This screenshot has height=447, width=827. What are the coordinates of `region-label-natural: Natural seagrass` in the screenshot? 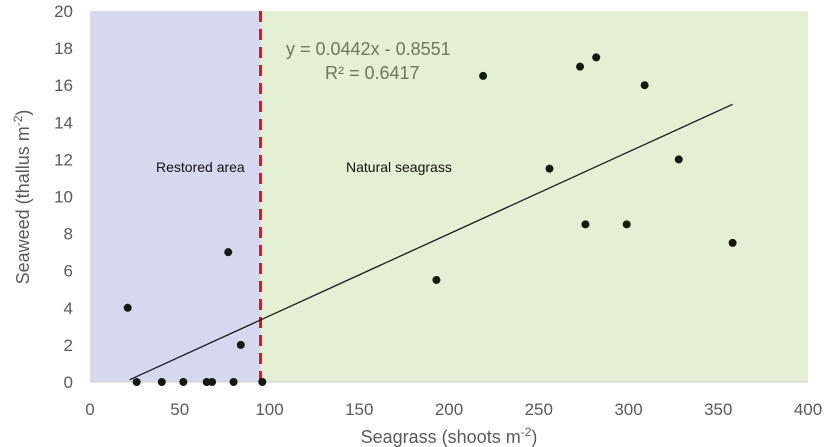 It's located at (399, 167).